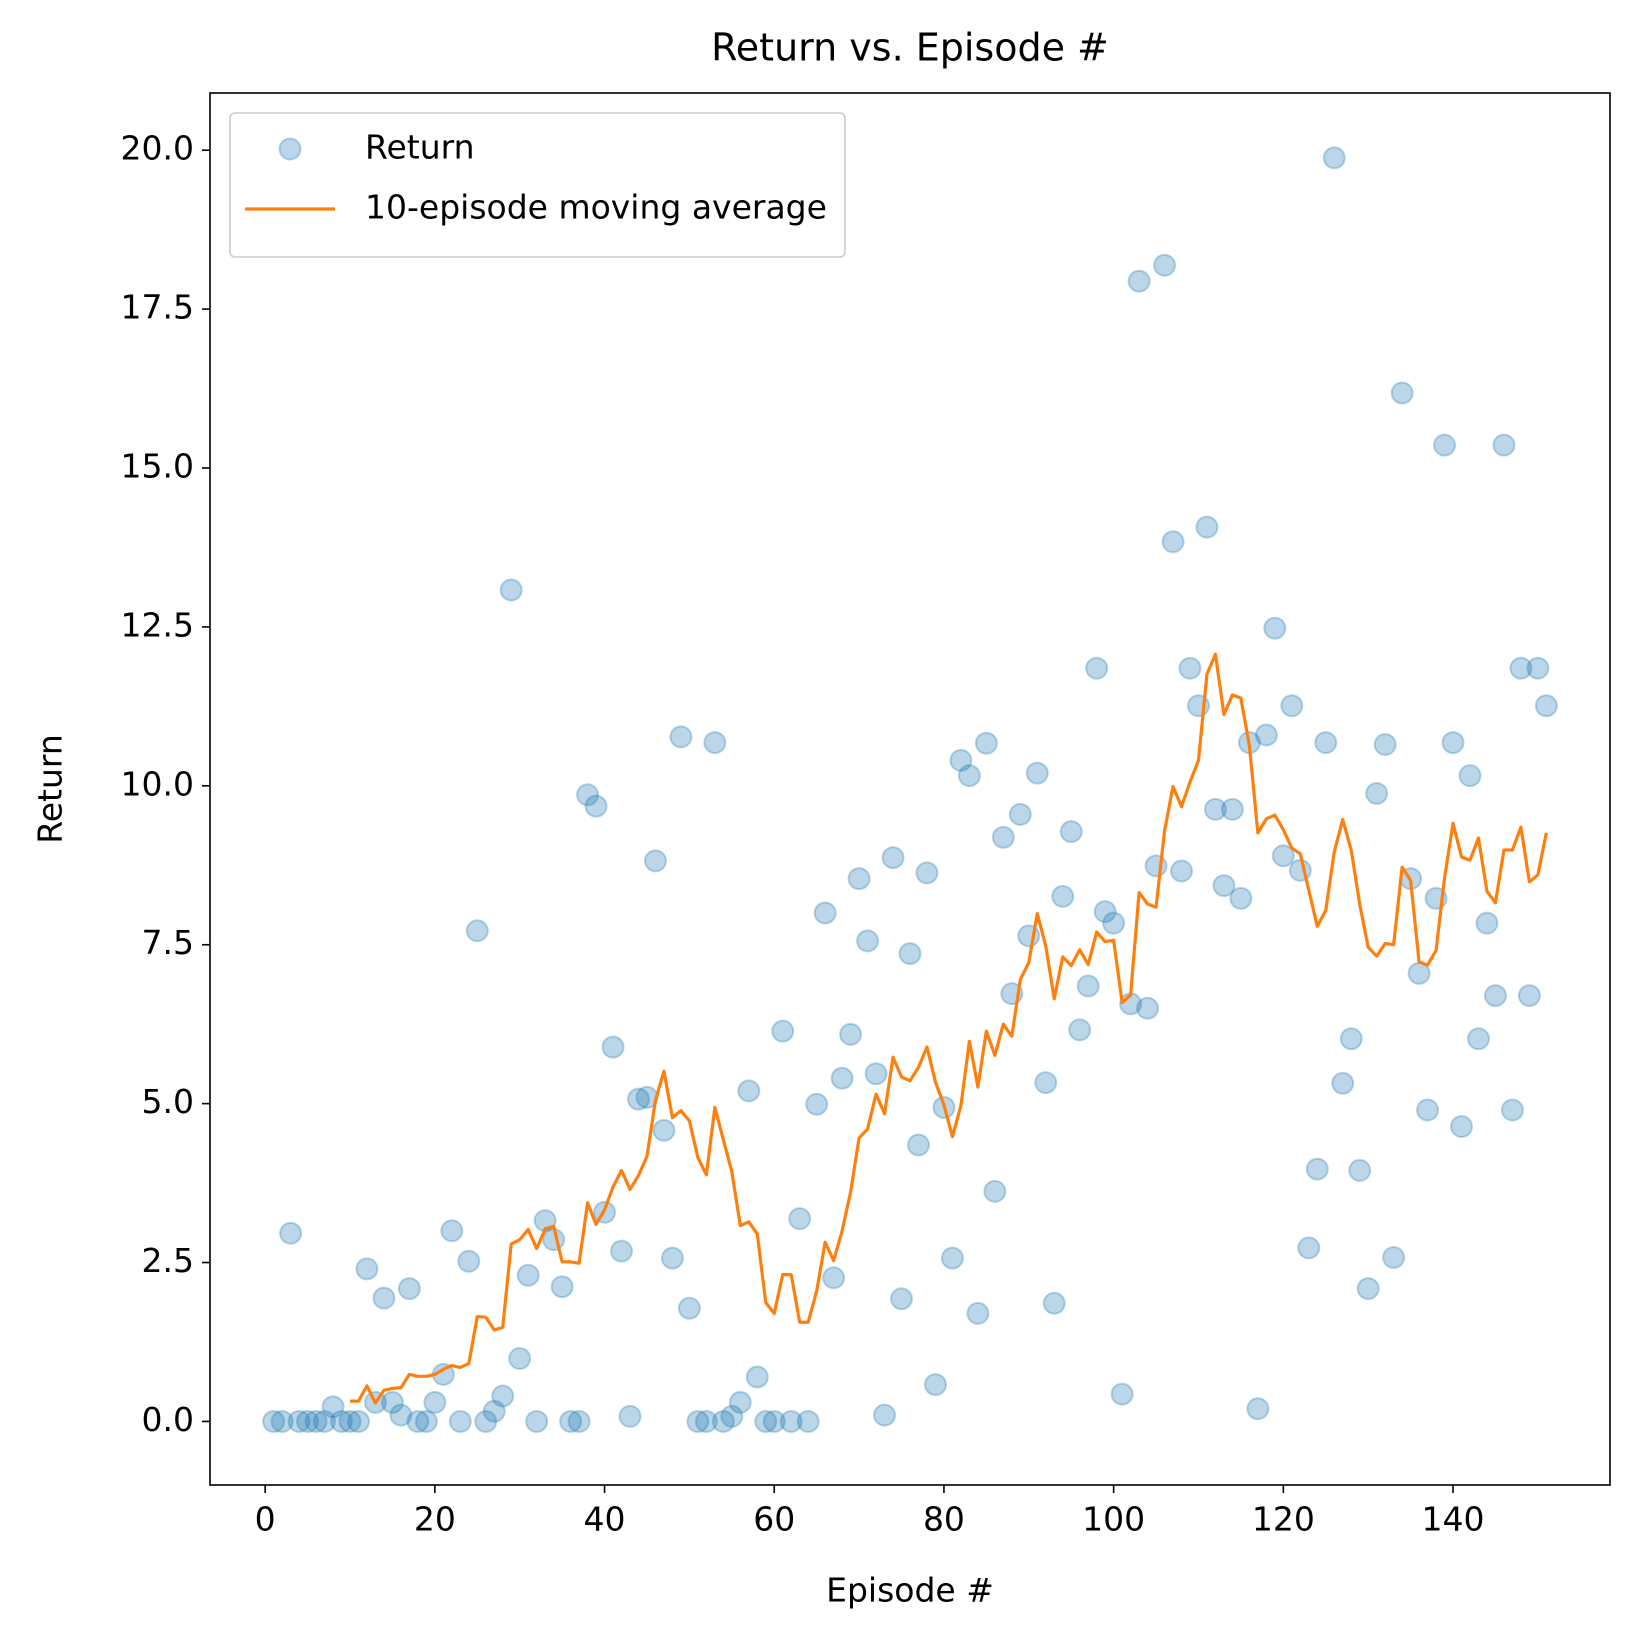 This screenshot has width=1633, height=1634. Describe the element at coordinates (168, 1101) in the screenshot. I see `y-tick-label: 5.0` at that location.